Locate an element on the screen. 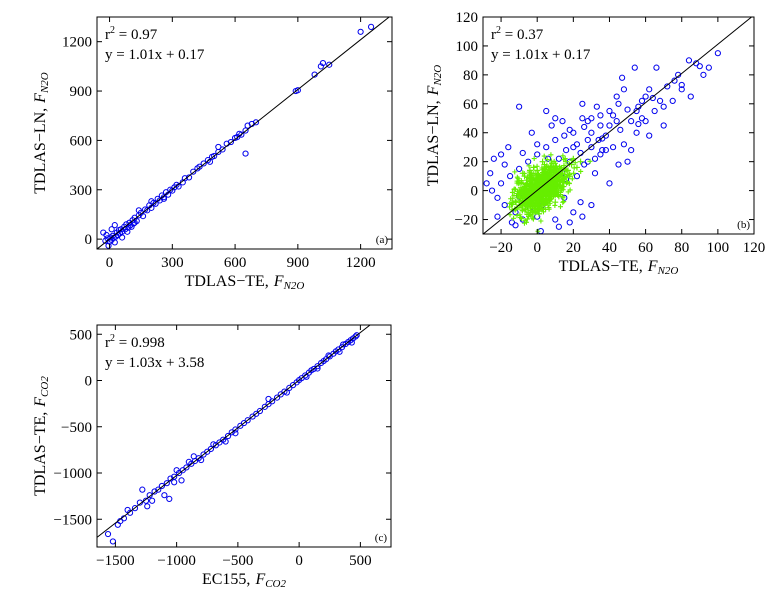  y-axis-label-symbol: F is located at coordinates (40, 402).